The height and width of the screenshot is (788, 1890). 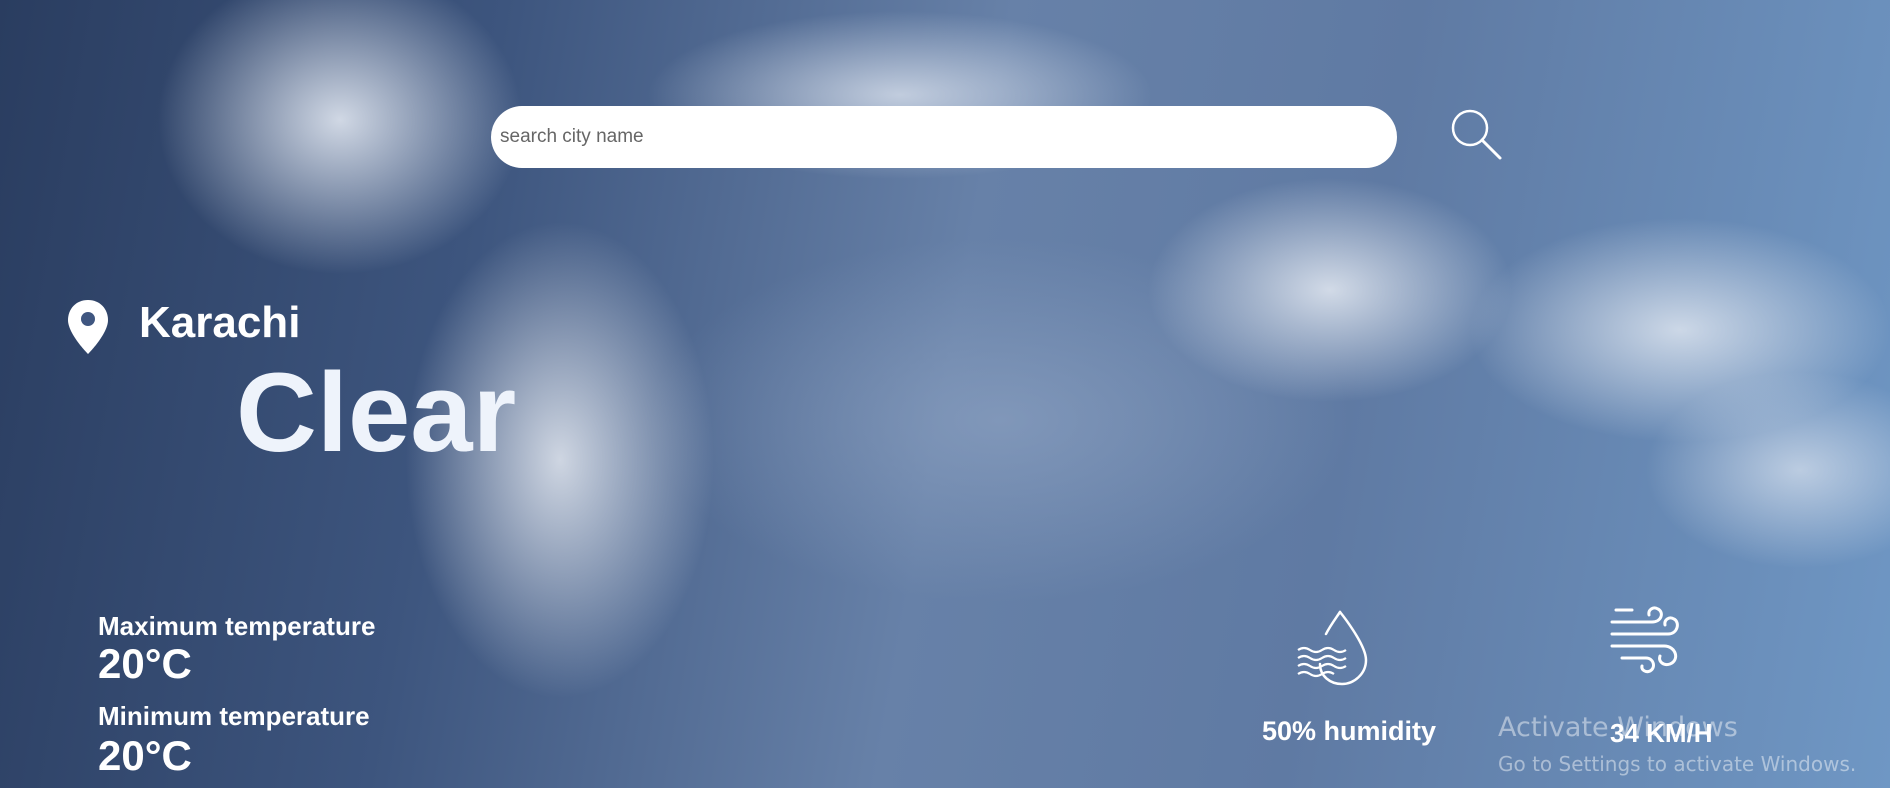 I want to click on city-name: Karachi, so click(x=220, y=322).